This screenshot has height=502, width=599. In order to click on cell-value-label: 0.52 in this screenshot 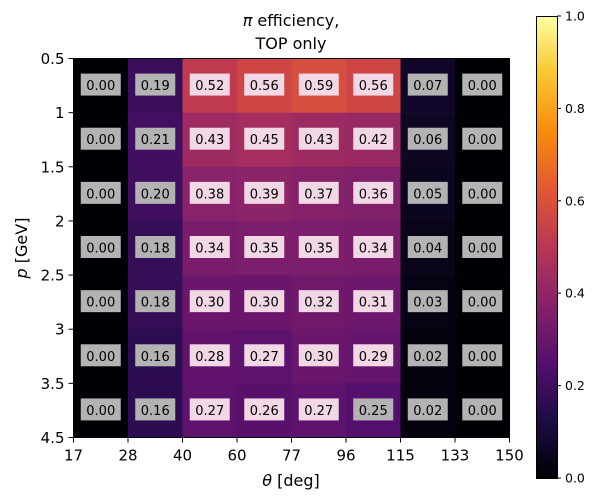, I will do `click(209, 86)`.